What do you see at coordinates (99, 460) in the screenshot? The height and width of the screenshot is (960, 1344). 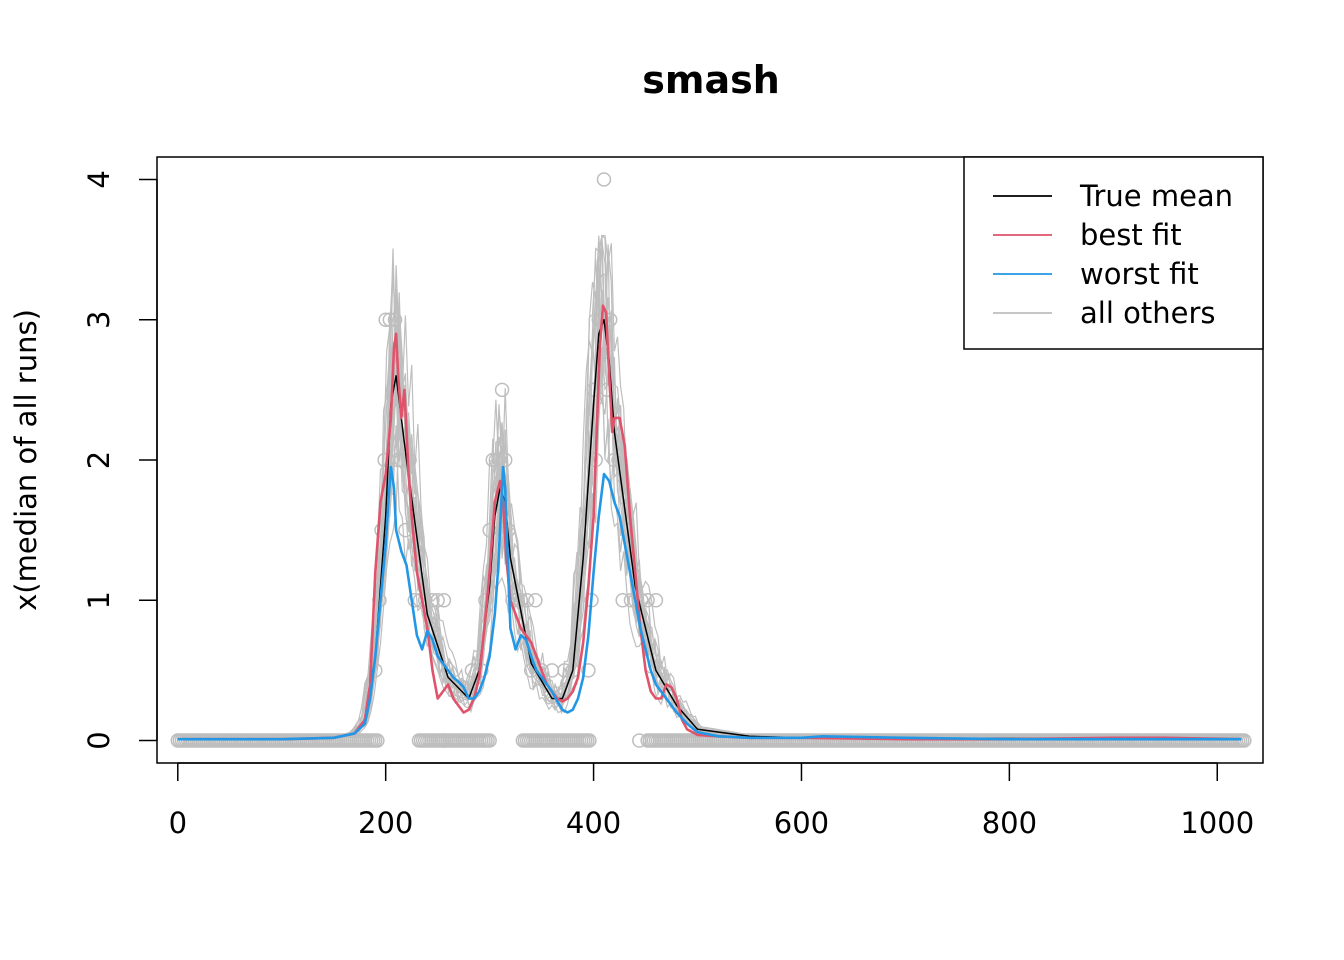 I see `y-tick-label: 2` at bounding box center [99, 460].